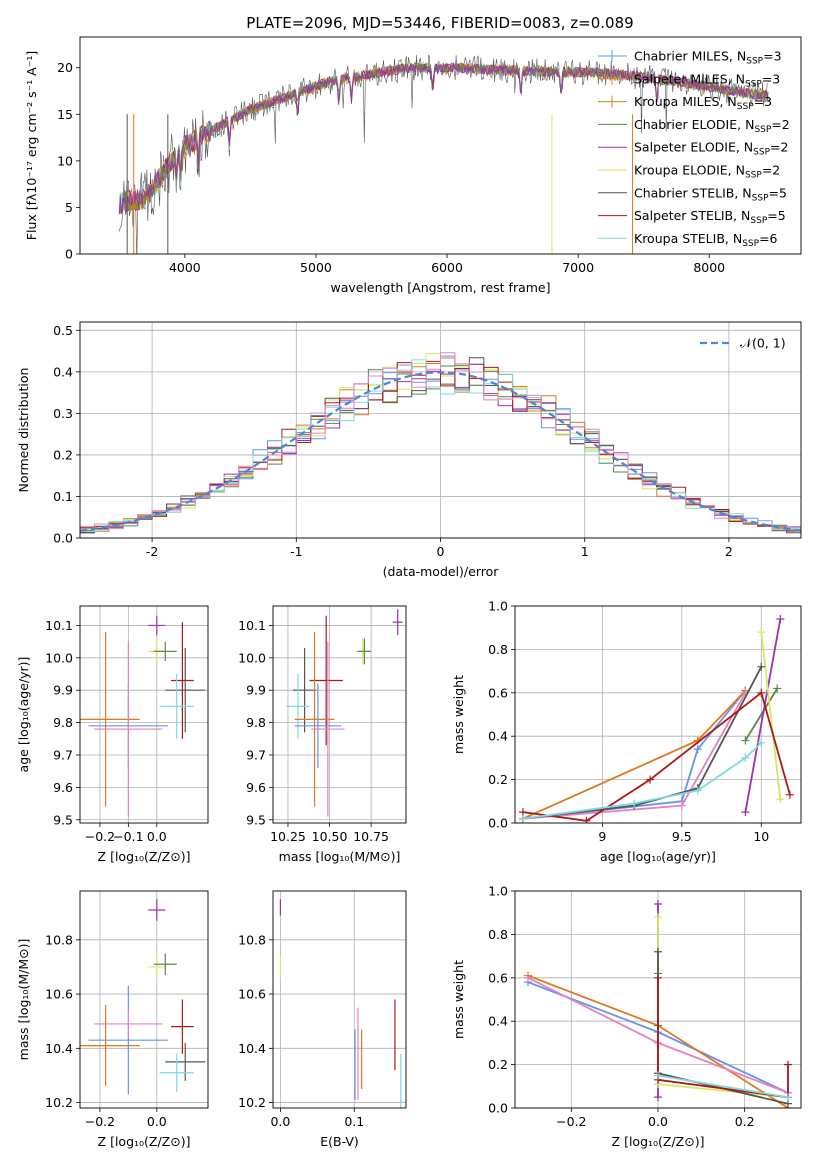 The width and height of the screenshot is (819, 1170). What do you see at coordinates (498, 606) in the screenshot?
I see `y-tick-label: 1.0` at bounding box center [498, 606].